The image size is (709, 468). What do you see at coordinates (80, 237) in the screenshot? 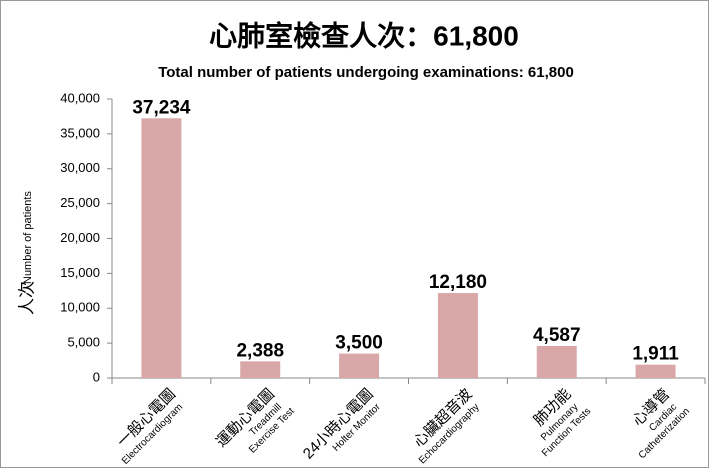
I see `y-tick-label: 20,000` at bounding box center [80, 237].